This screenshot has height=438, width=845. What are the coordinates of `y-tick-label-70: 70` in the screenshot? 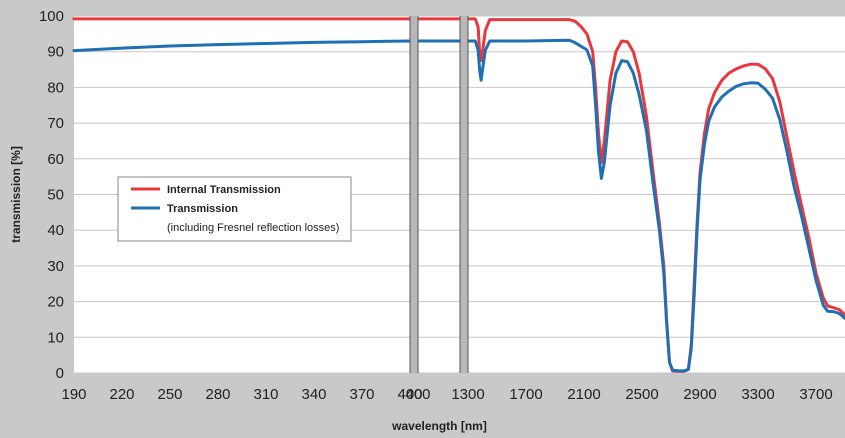 It's located at (55, 123).